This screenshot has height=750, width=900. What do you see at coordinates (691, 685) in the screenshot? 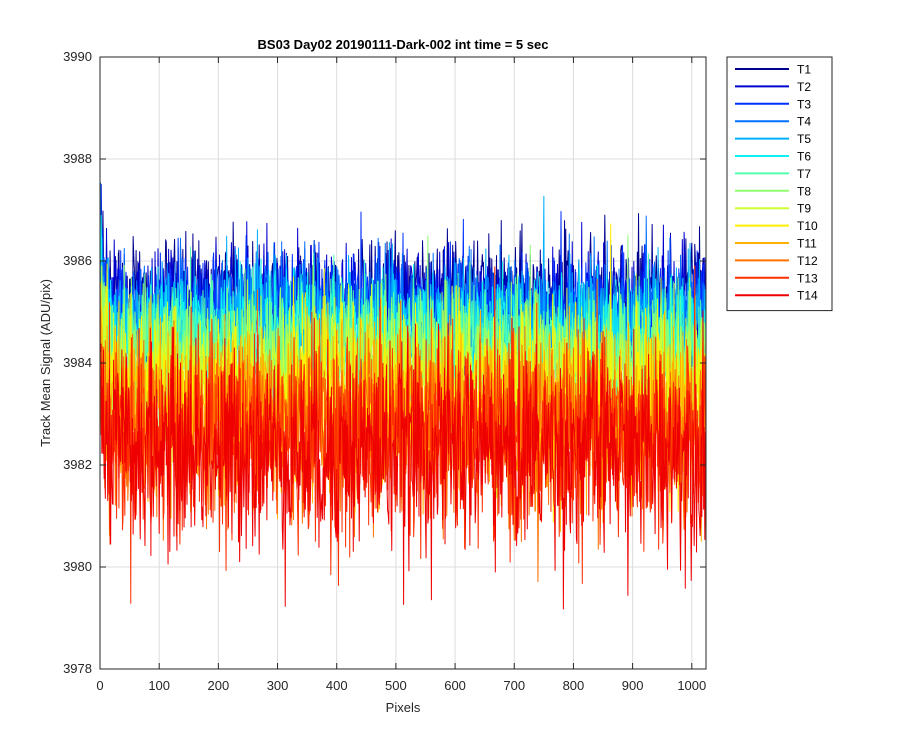
I see `x-tick-label: 1000` at bounding box center [691, 685].